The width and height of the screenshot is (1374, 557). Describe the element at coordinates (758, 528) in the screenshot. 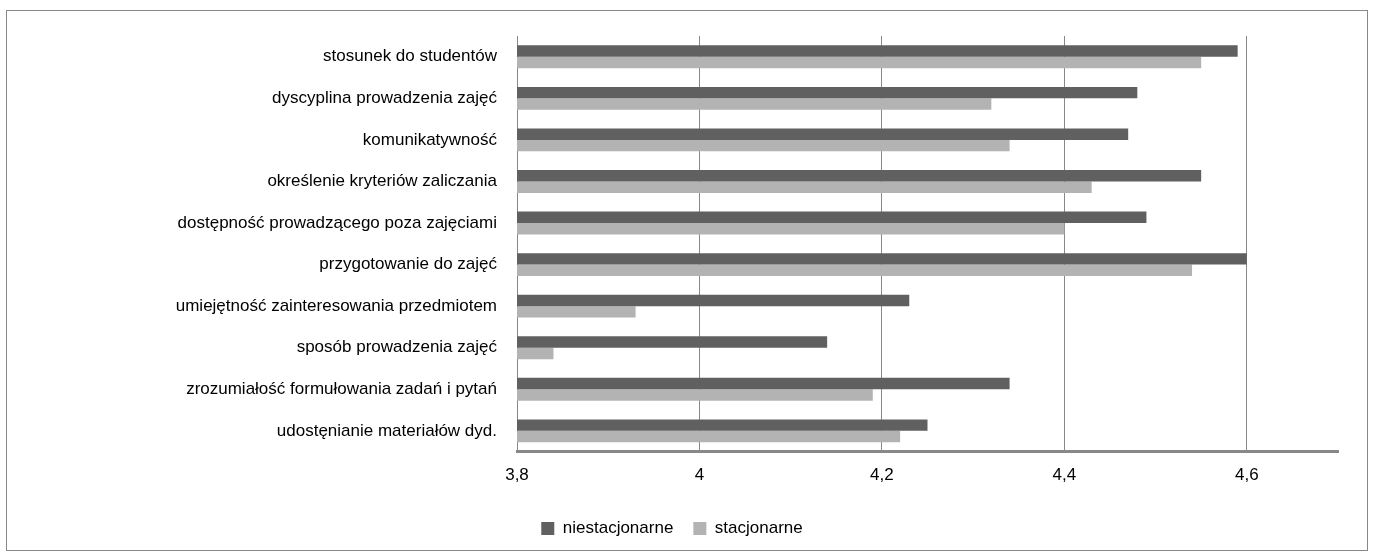

I see `legend-label: stacjonarne` at that location.